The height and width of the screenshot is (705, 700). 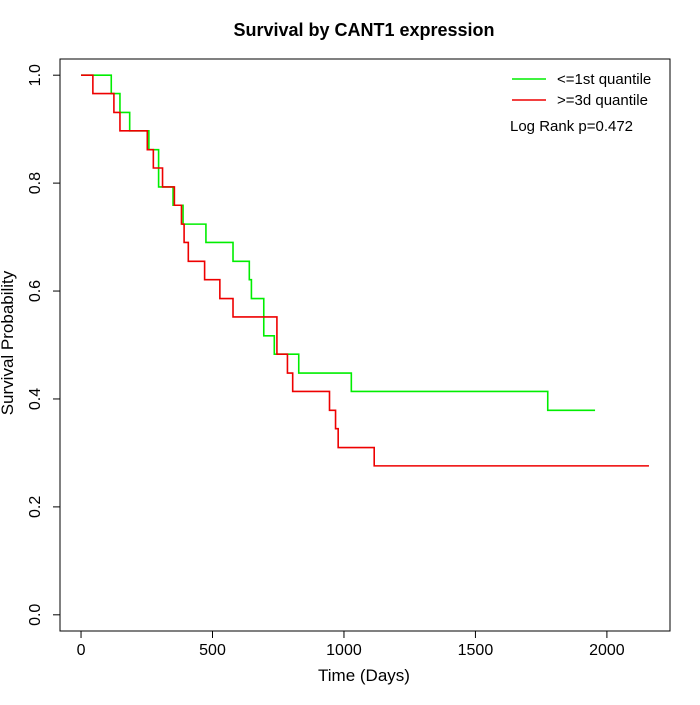 What do you see at coordinates (344, 650) in the screenshot?
I see `x-tick-label: 1000` at bounding box center [344, 650].